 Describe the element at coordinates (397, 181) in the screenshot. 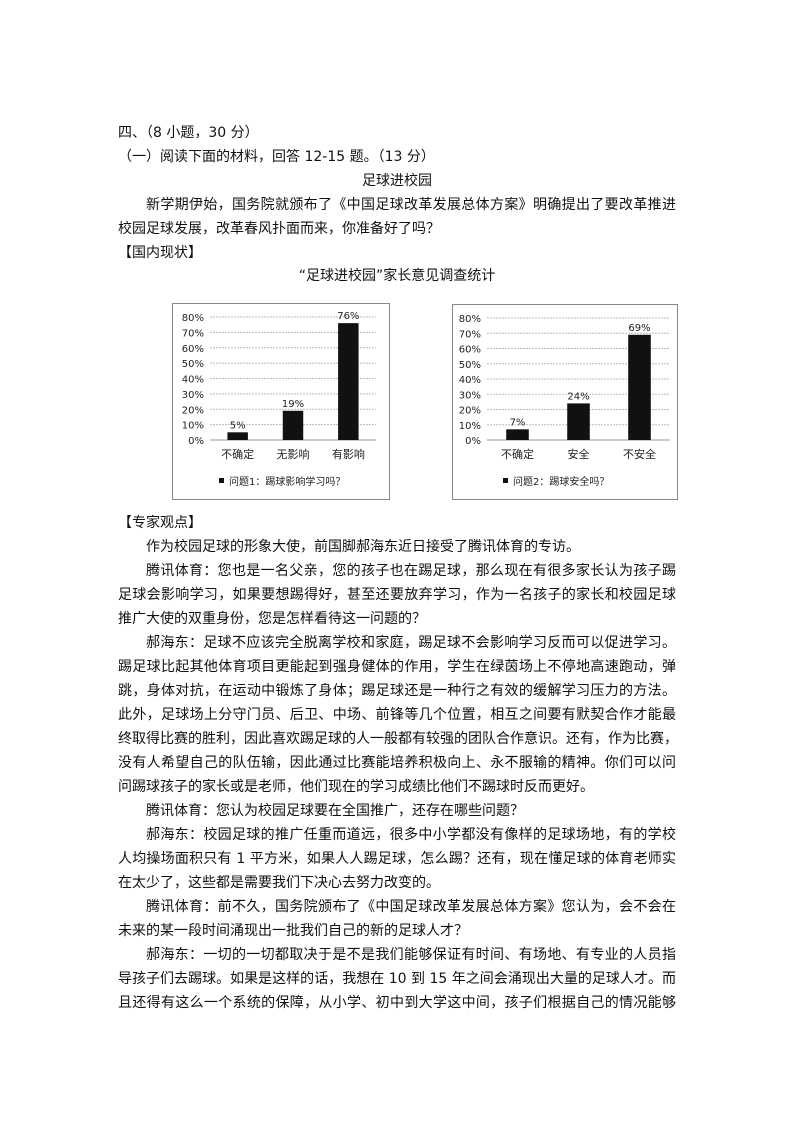

I see `article-title: 足球进校园` at that location.